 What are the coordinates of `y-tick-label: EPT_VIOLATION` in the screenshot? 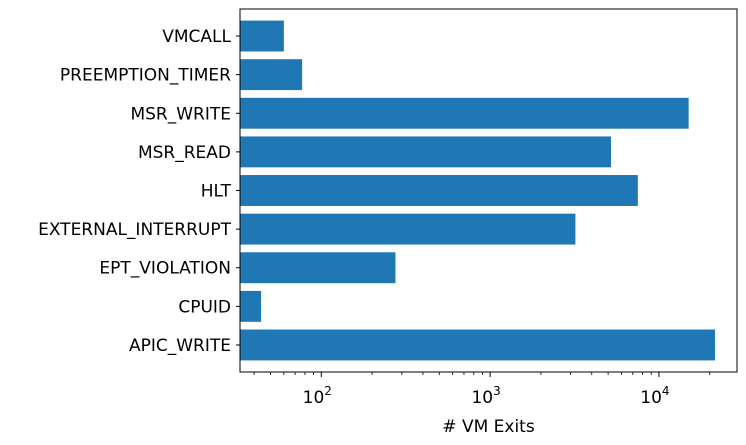 It's located at (165, 269).